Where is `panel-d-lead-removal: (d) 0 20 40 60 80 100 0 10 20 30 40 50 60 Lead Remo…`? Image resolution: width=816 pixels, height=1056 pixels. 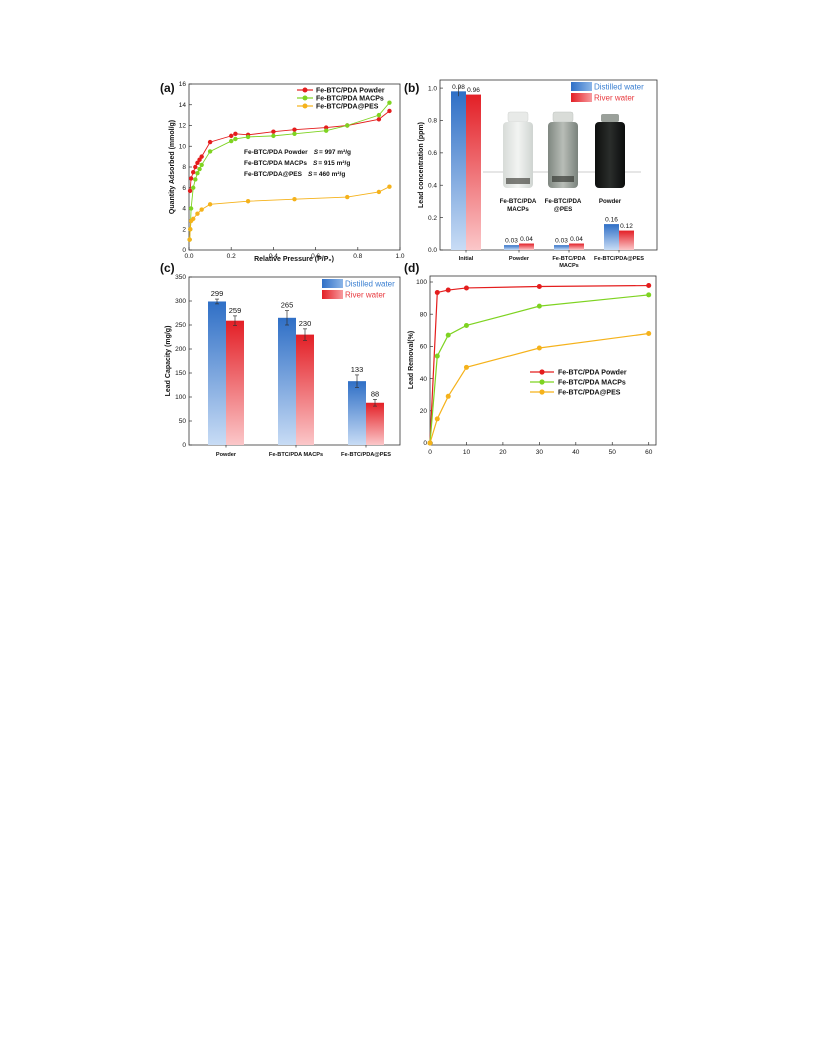
panel-d-lead-removal: (d) 0 20 40 60 80 100 0 10 20 30 40 50 60 Lead Remo… is located at coordinates (530, 358).